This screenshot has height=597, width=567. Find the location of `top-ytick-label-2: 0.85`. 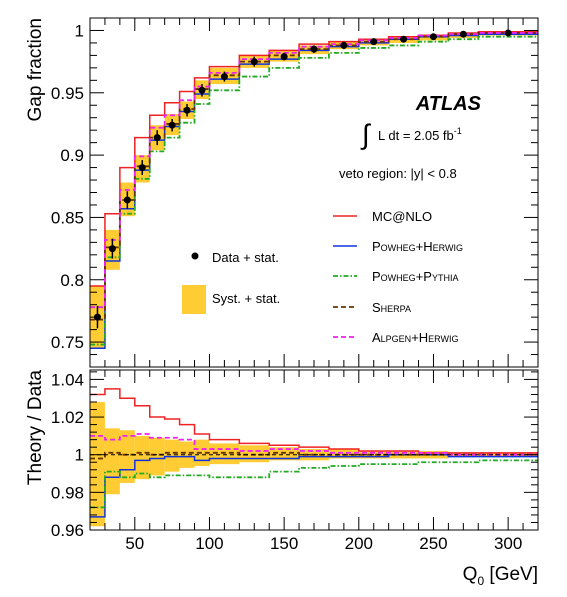

top-ytick-label-2: 0.85 is located at coordinates (67, 217).